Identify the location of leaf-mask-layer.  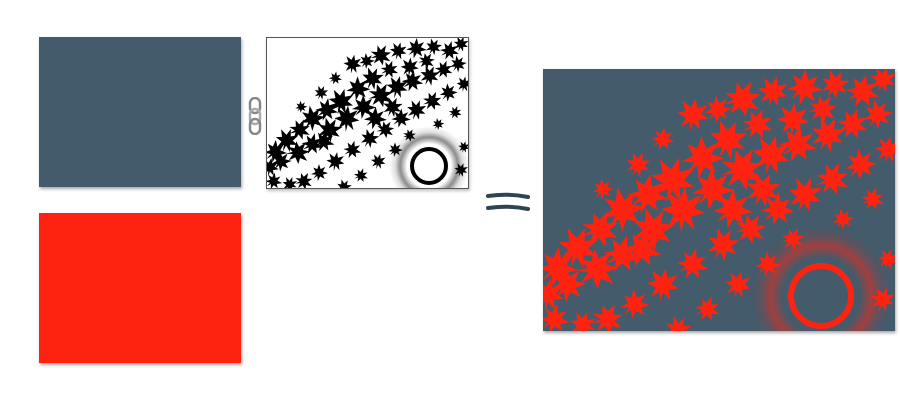
(367, 113).